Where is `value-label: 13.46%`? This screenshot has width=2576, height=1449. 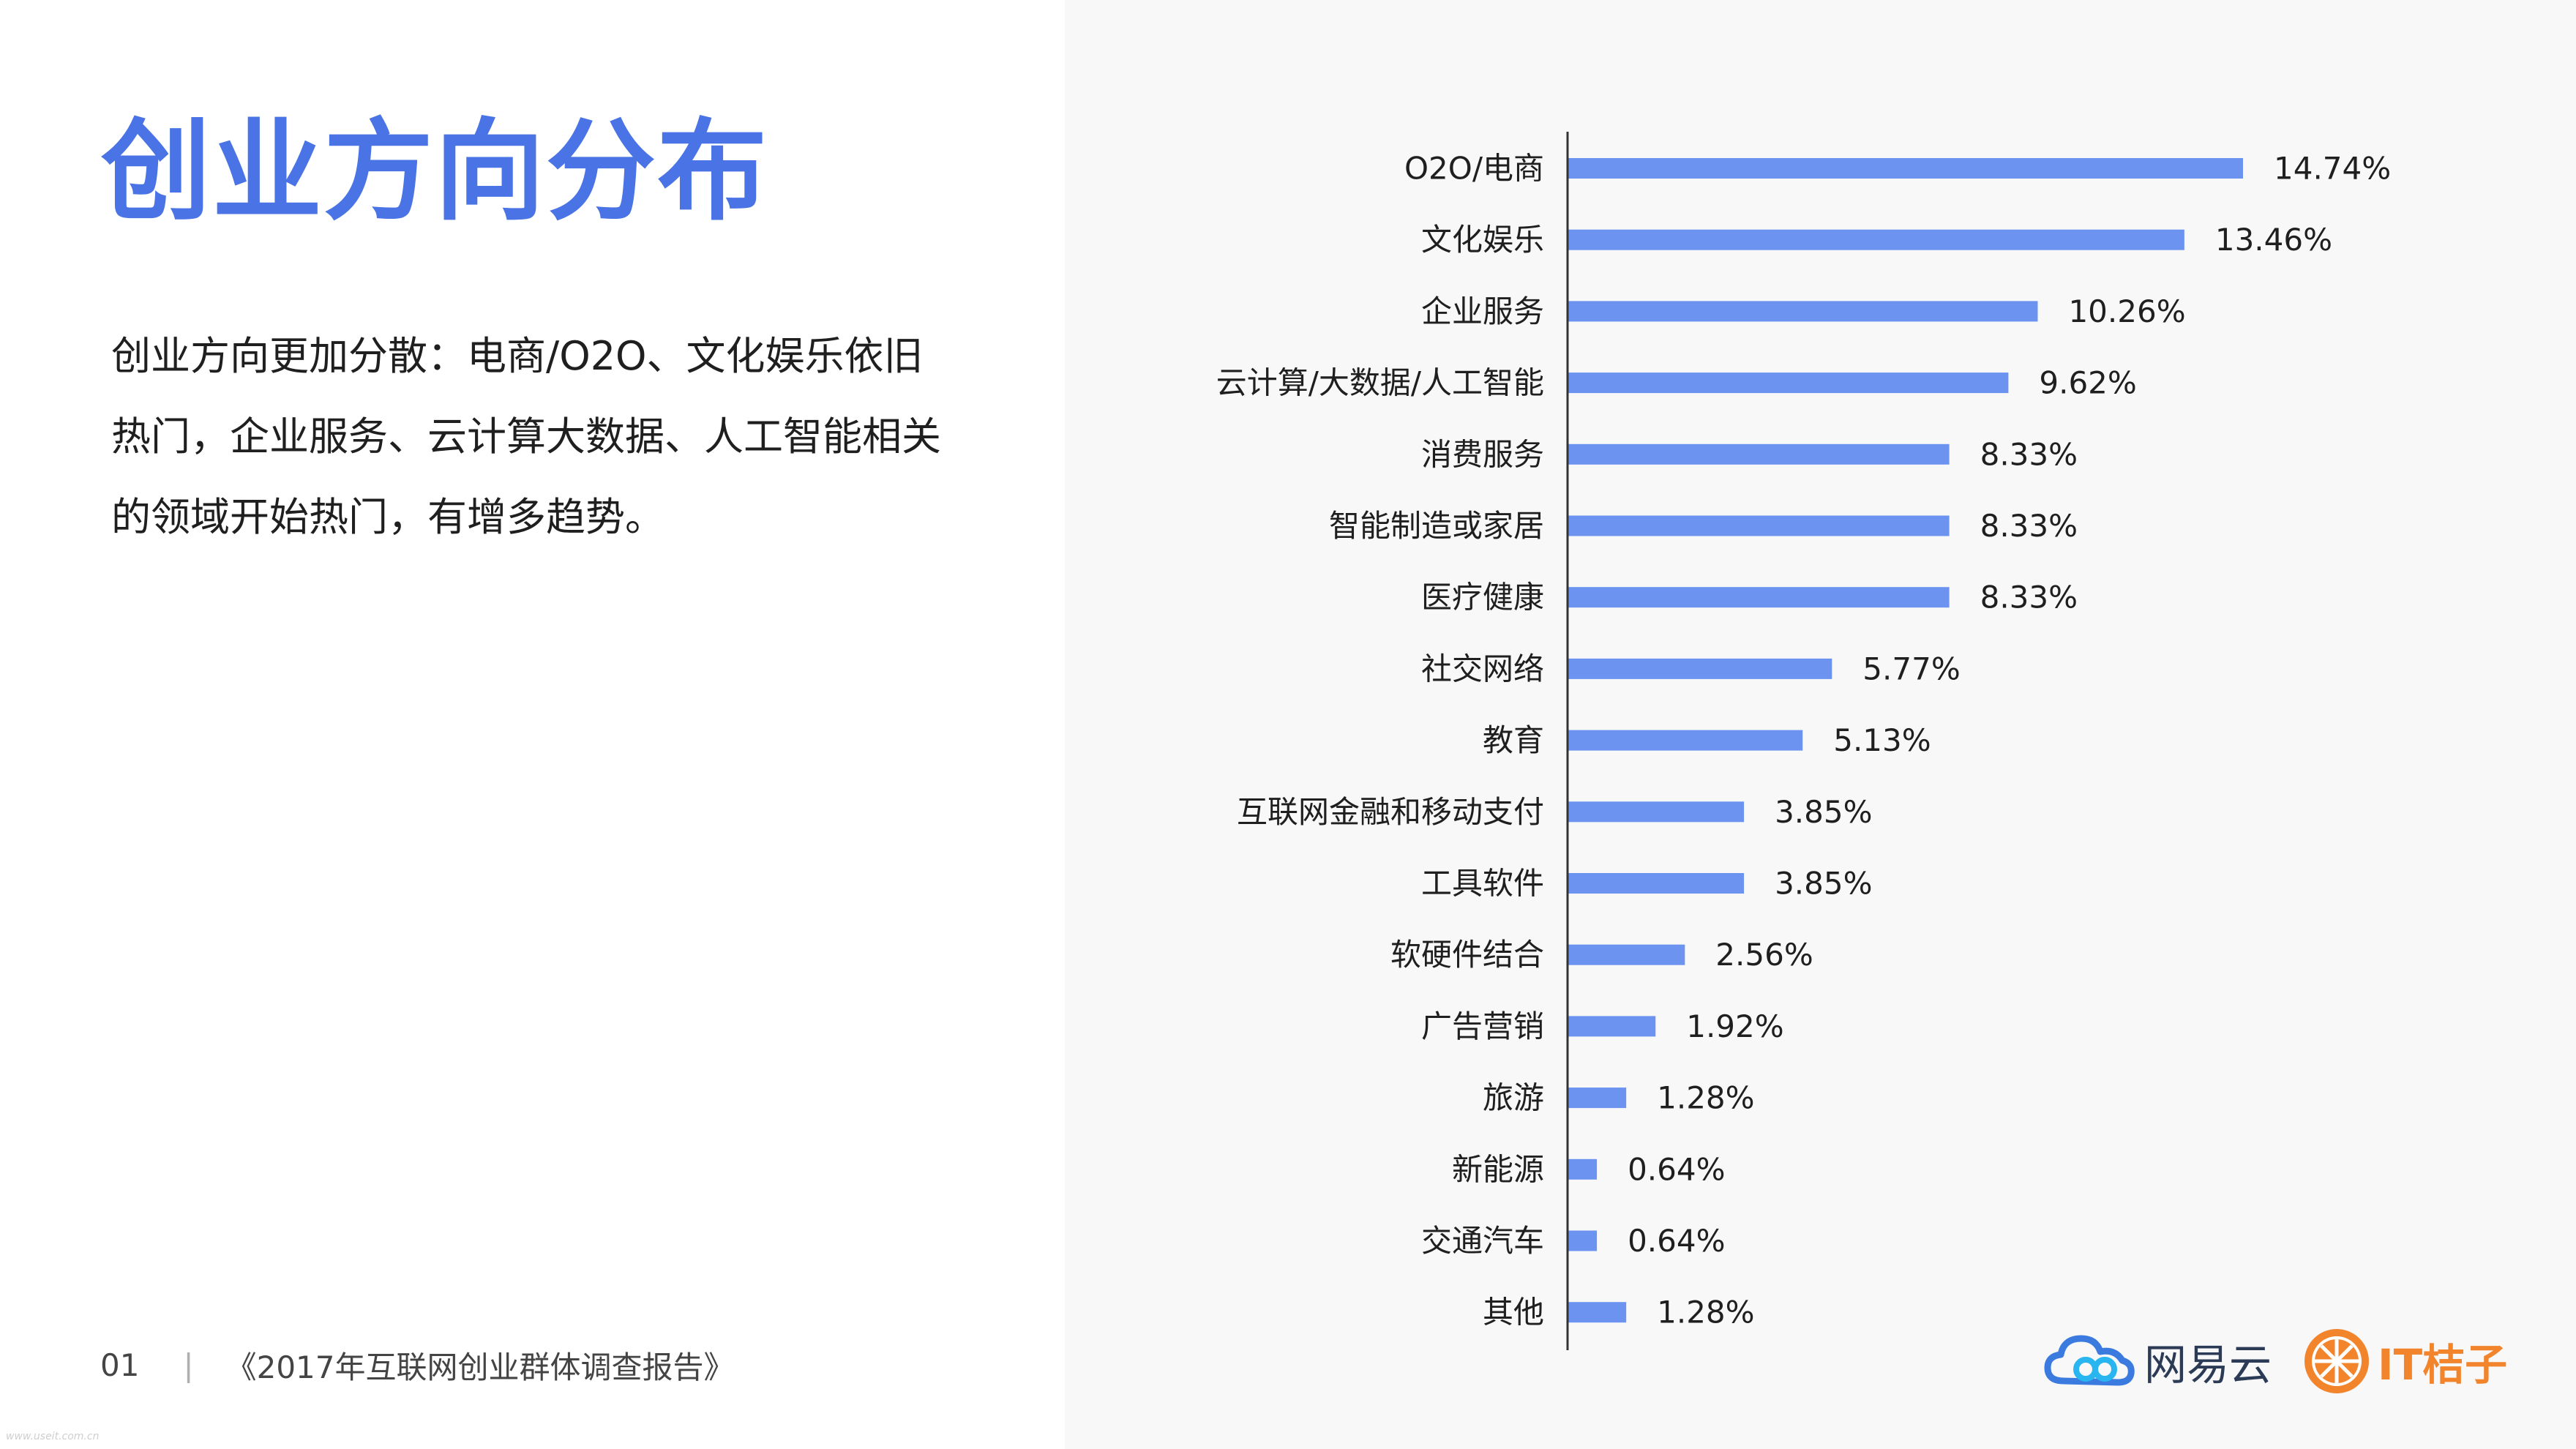 value-label: 13.46% is located at coordinates (2273, 240).